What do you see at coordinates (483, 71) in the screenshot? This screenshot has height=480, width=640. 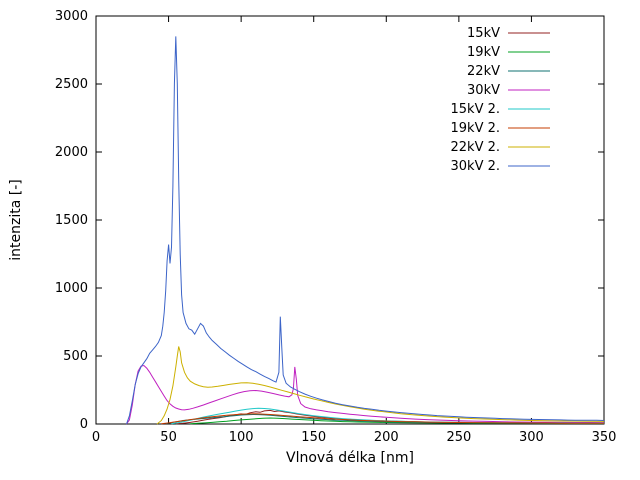 I see `legend-label: 22kV` at bounding box center [483, 71].